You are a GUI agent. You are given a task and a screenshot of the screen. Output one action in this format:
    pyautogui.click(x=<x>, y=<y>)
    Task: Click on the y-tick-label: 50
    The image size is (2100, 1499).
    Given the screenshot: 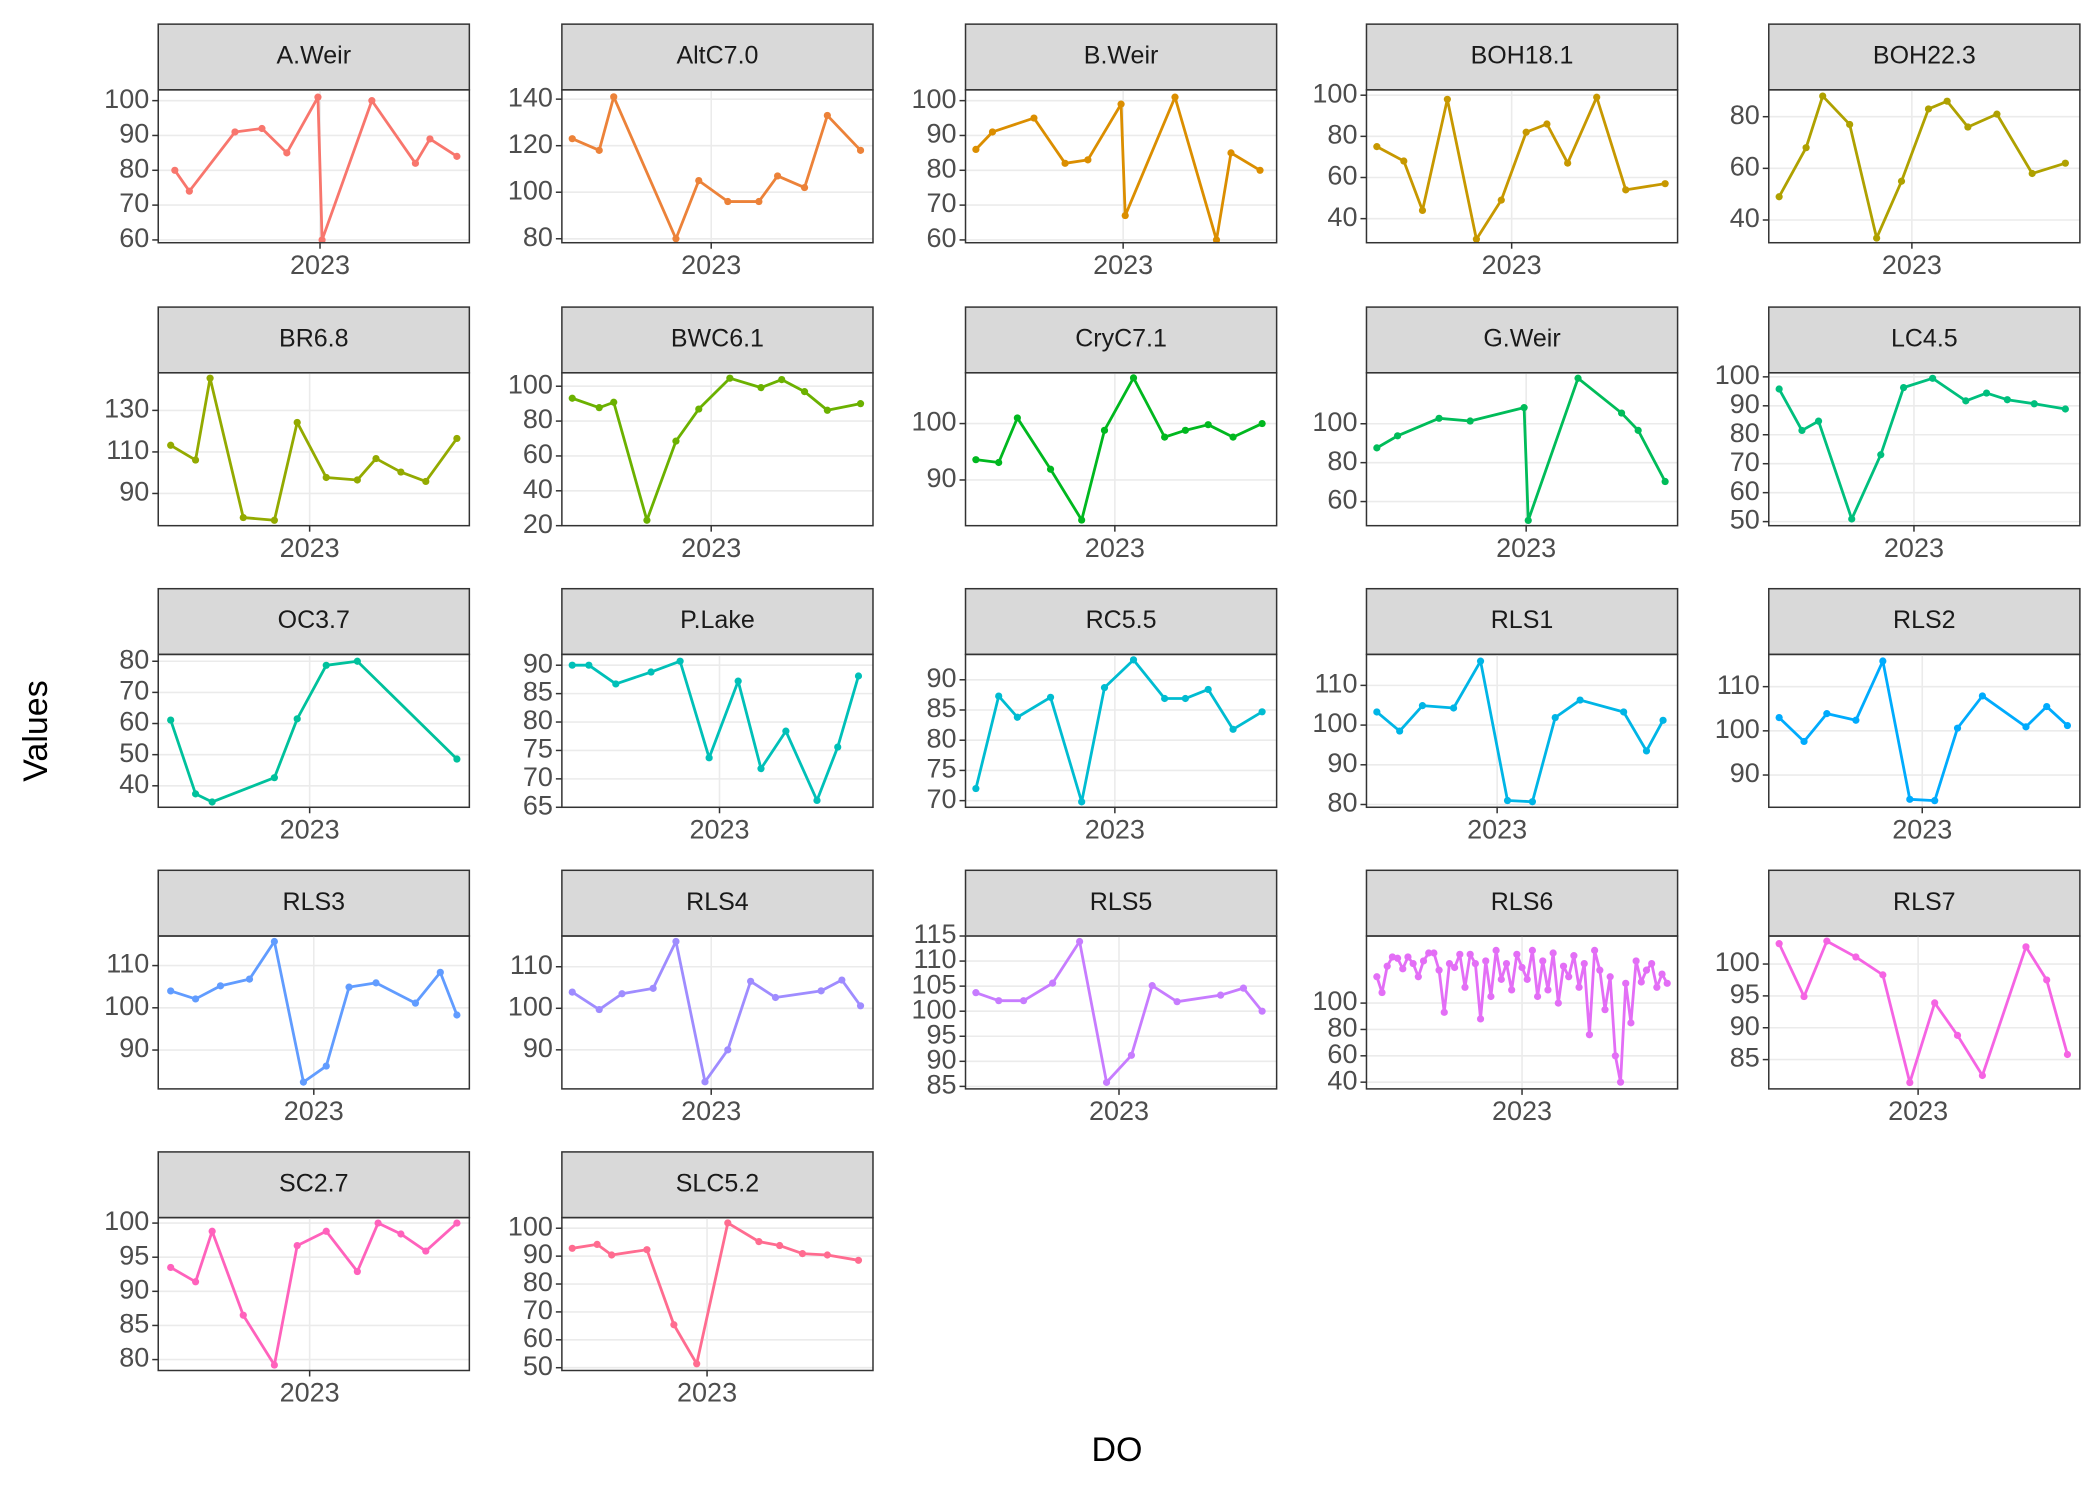 What is the action you would take?
    pyautogui.click(x=134, y=753)
    